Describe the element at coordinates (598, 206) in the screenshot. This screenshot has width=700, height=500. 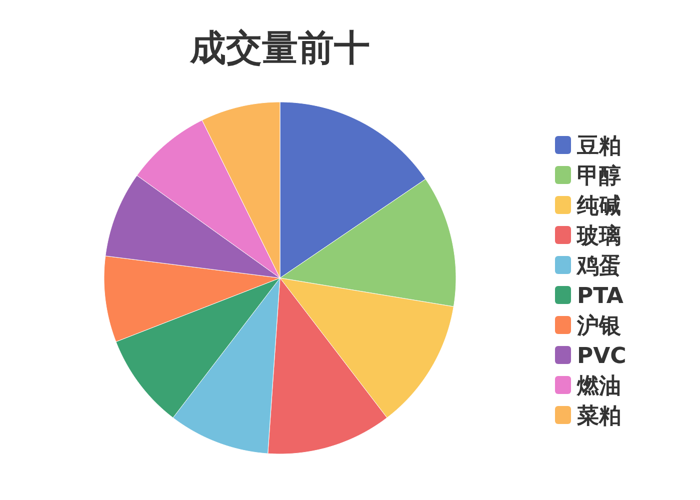
I see `legend-label: 纯碱` at that location.